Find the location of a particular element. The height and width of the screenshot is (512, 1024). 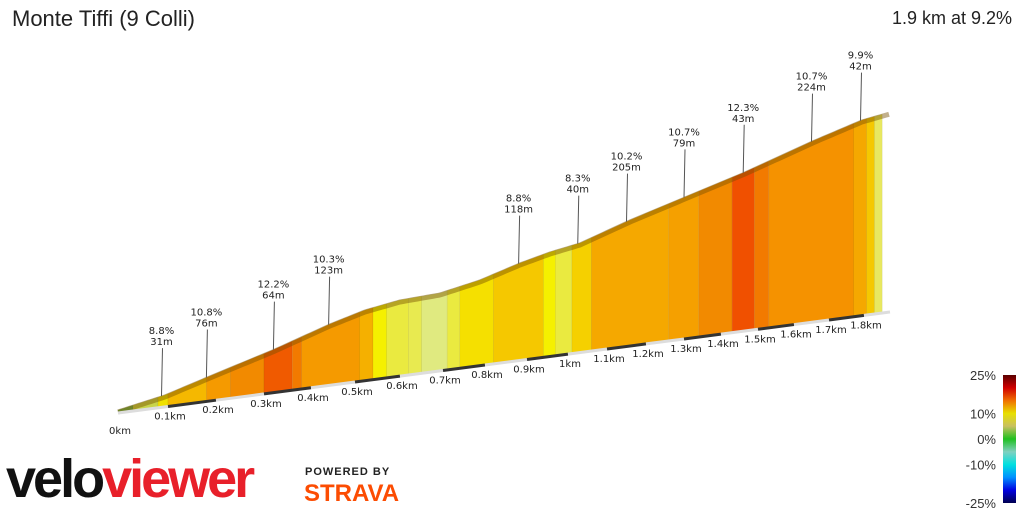

x-tick-label: 1km is located at coordinates (570, 364).